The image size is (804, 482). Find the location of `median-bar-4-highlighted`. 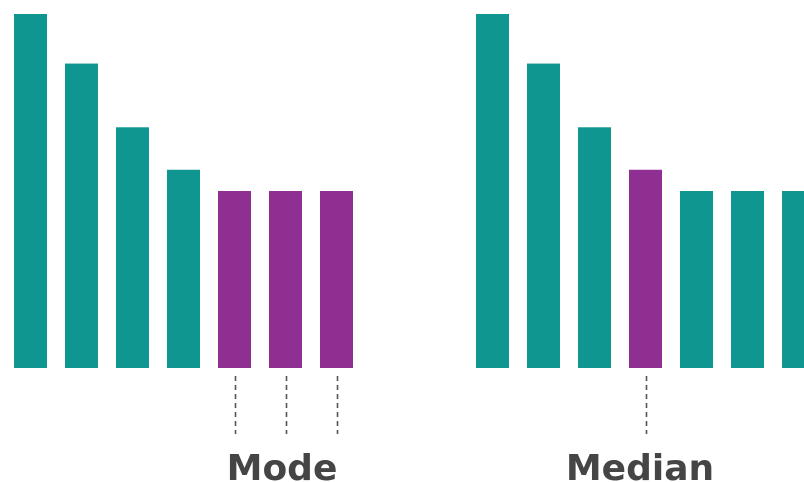

median-bar-4-highlighted is located at coordinates (645, 268).